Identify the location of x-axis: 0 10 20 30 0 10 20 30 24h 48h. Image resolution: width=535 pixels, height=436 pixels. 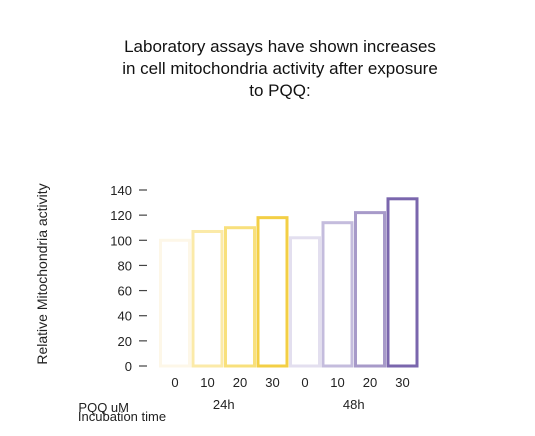
(290, 393).